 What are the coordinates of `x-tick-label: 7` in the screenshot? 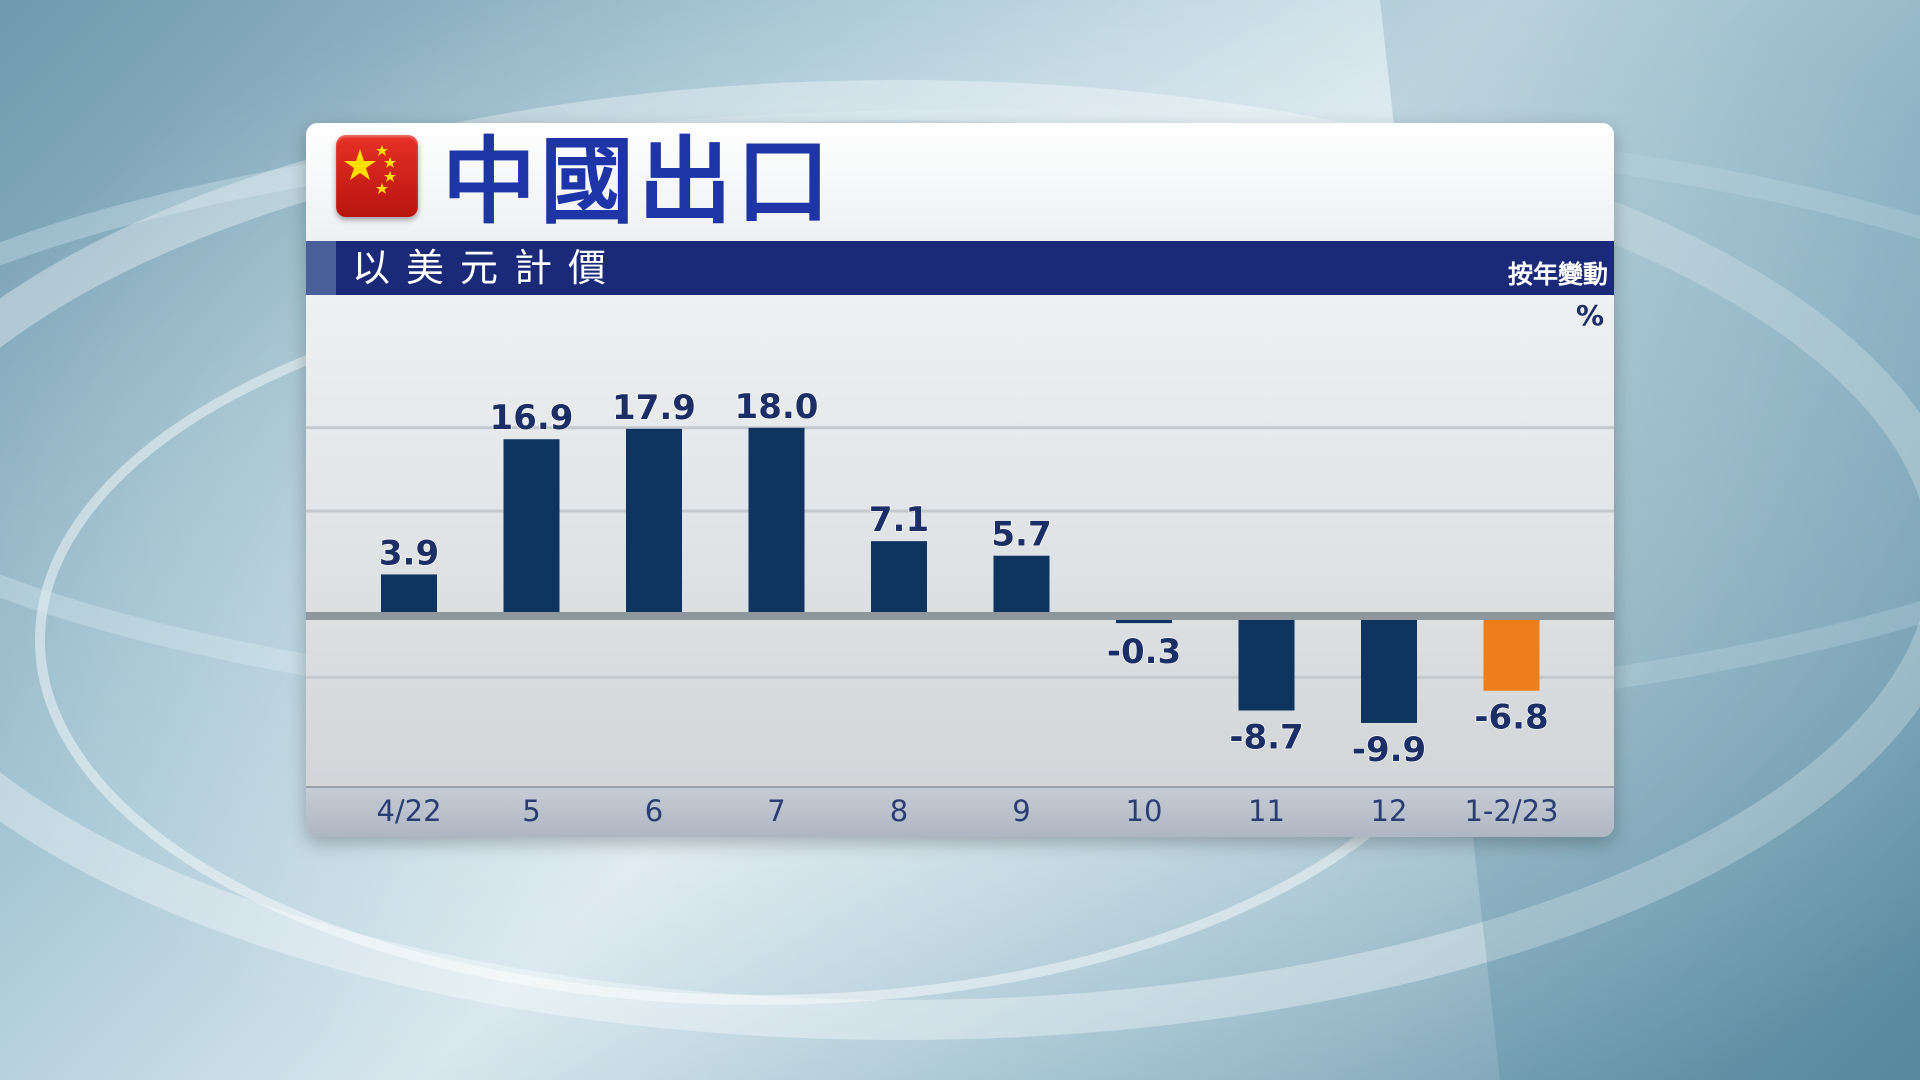 It's located at (776, 811).